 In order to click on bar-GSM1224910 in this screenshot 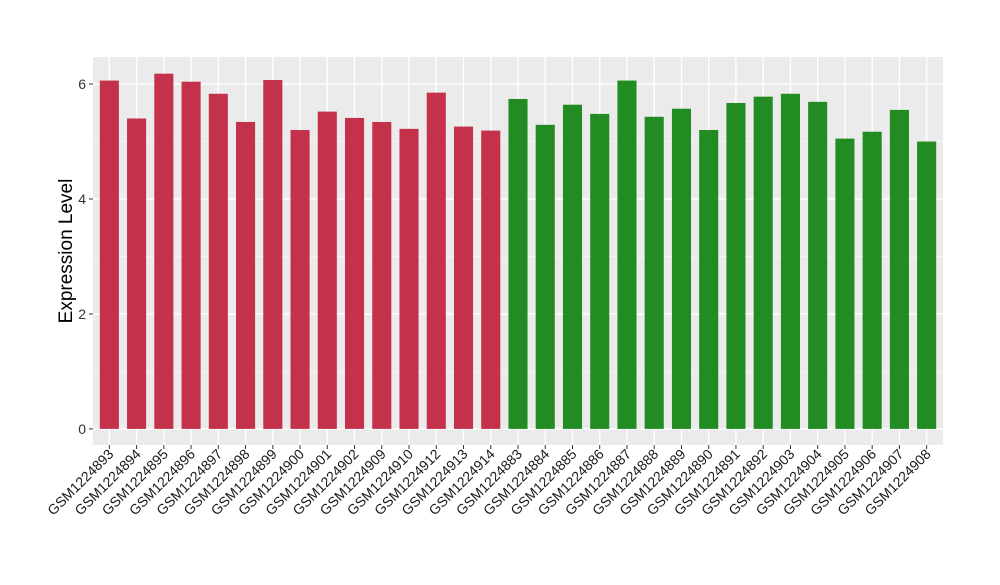, I will do `click(409, 278)`.